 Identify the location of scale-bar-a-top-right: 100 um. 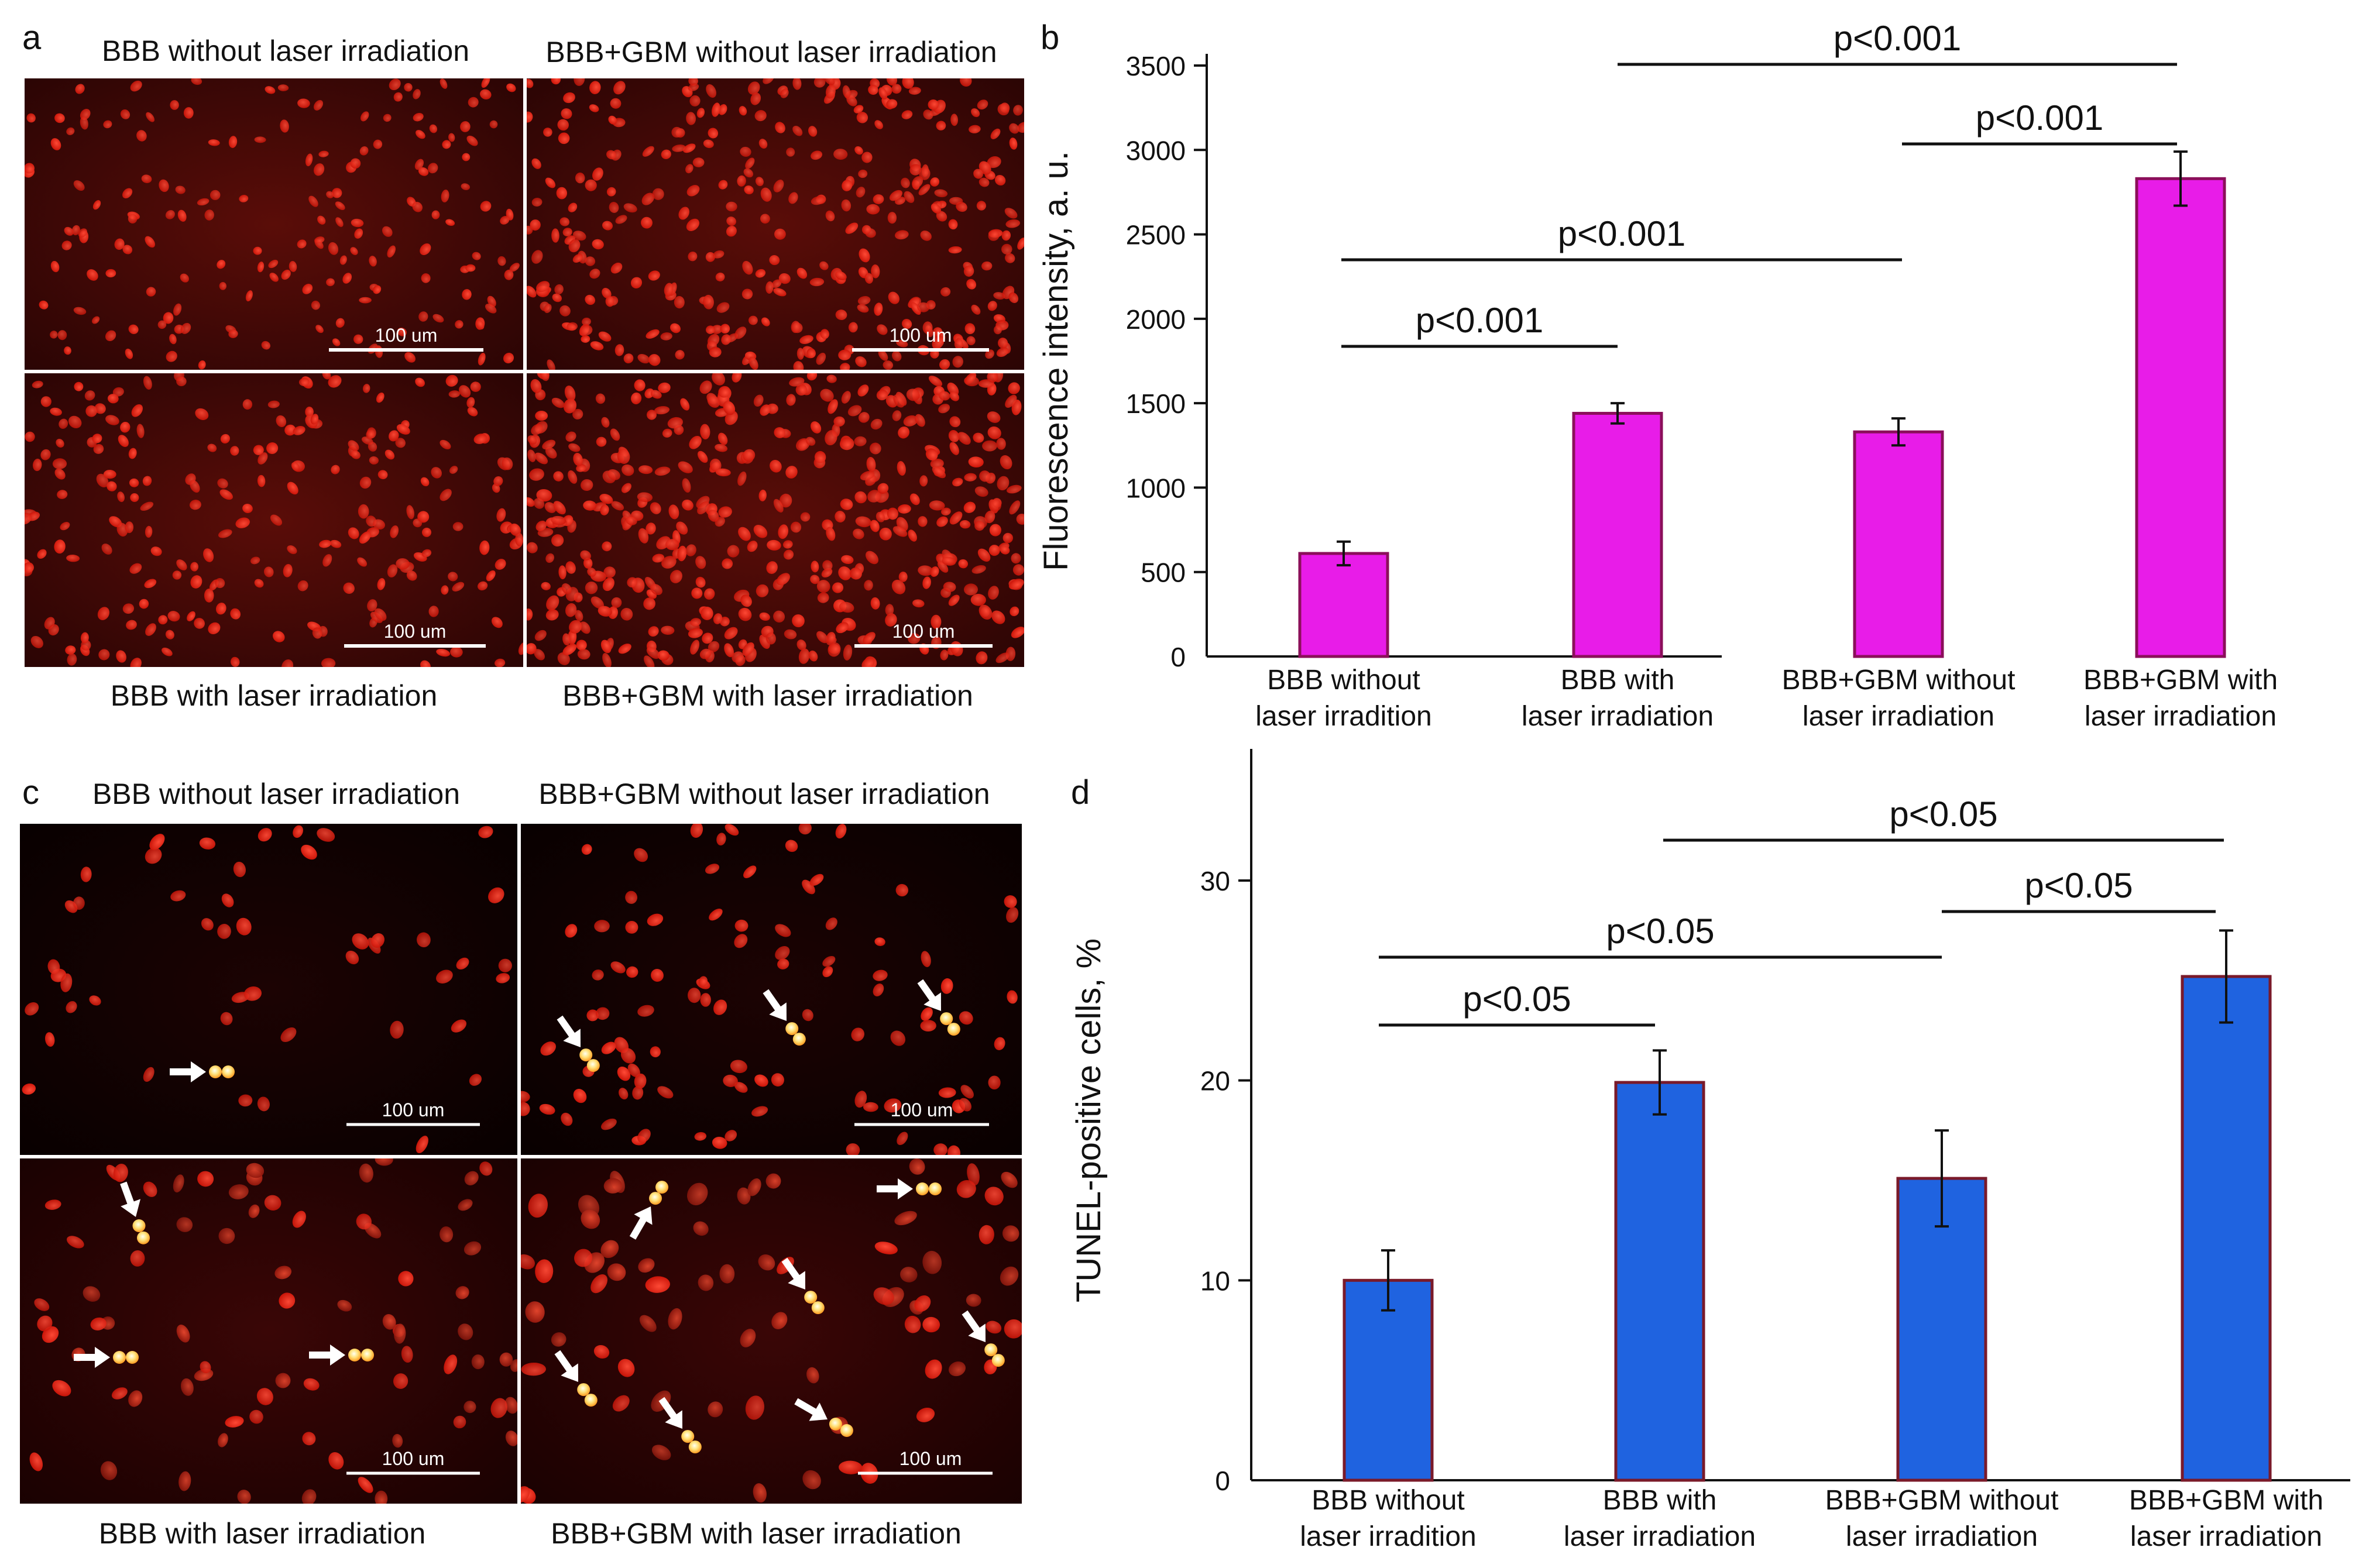
(920, 338).